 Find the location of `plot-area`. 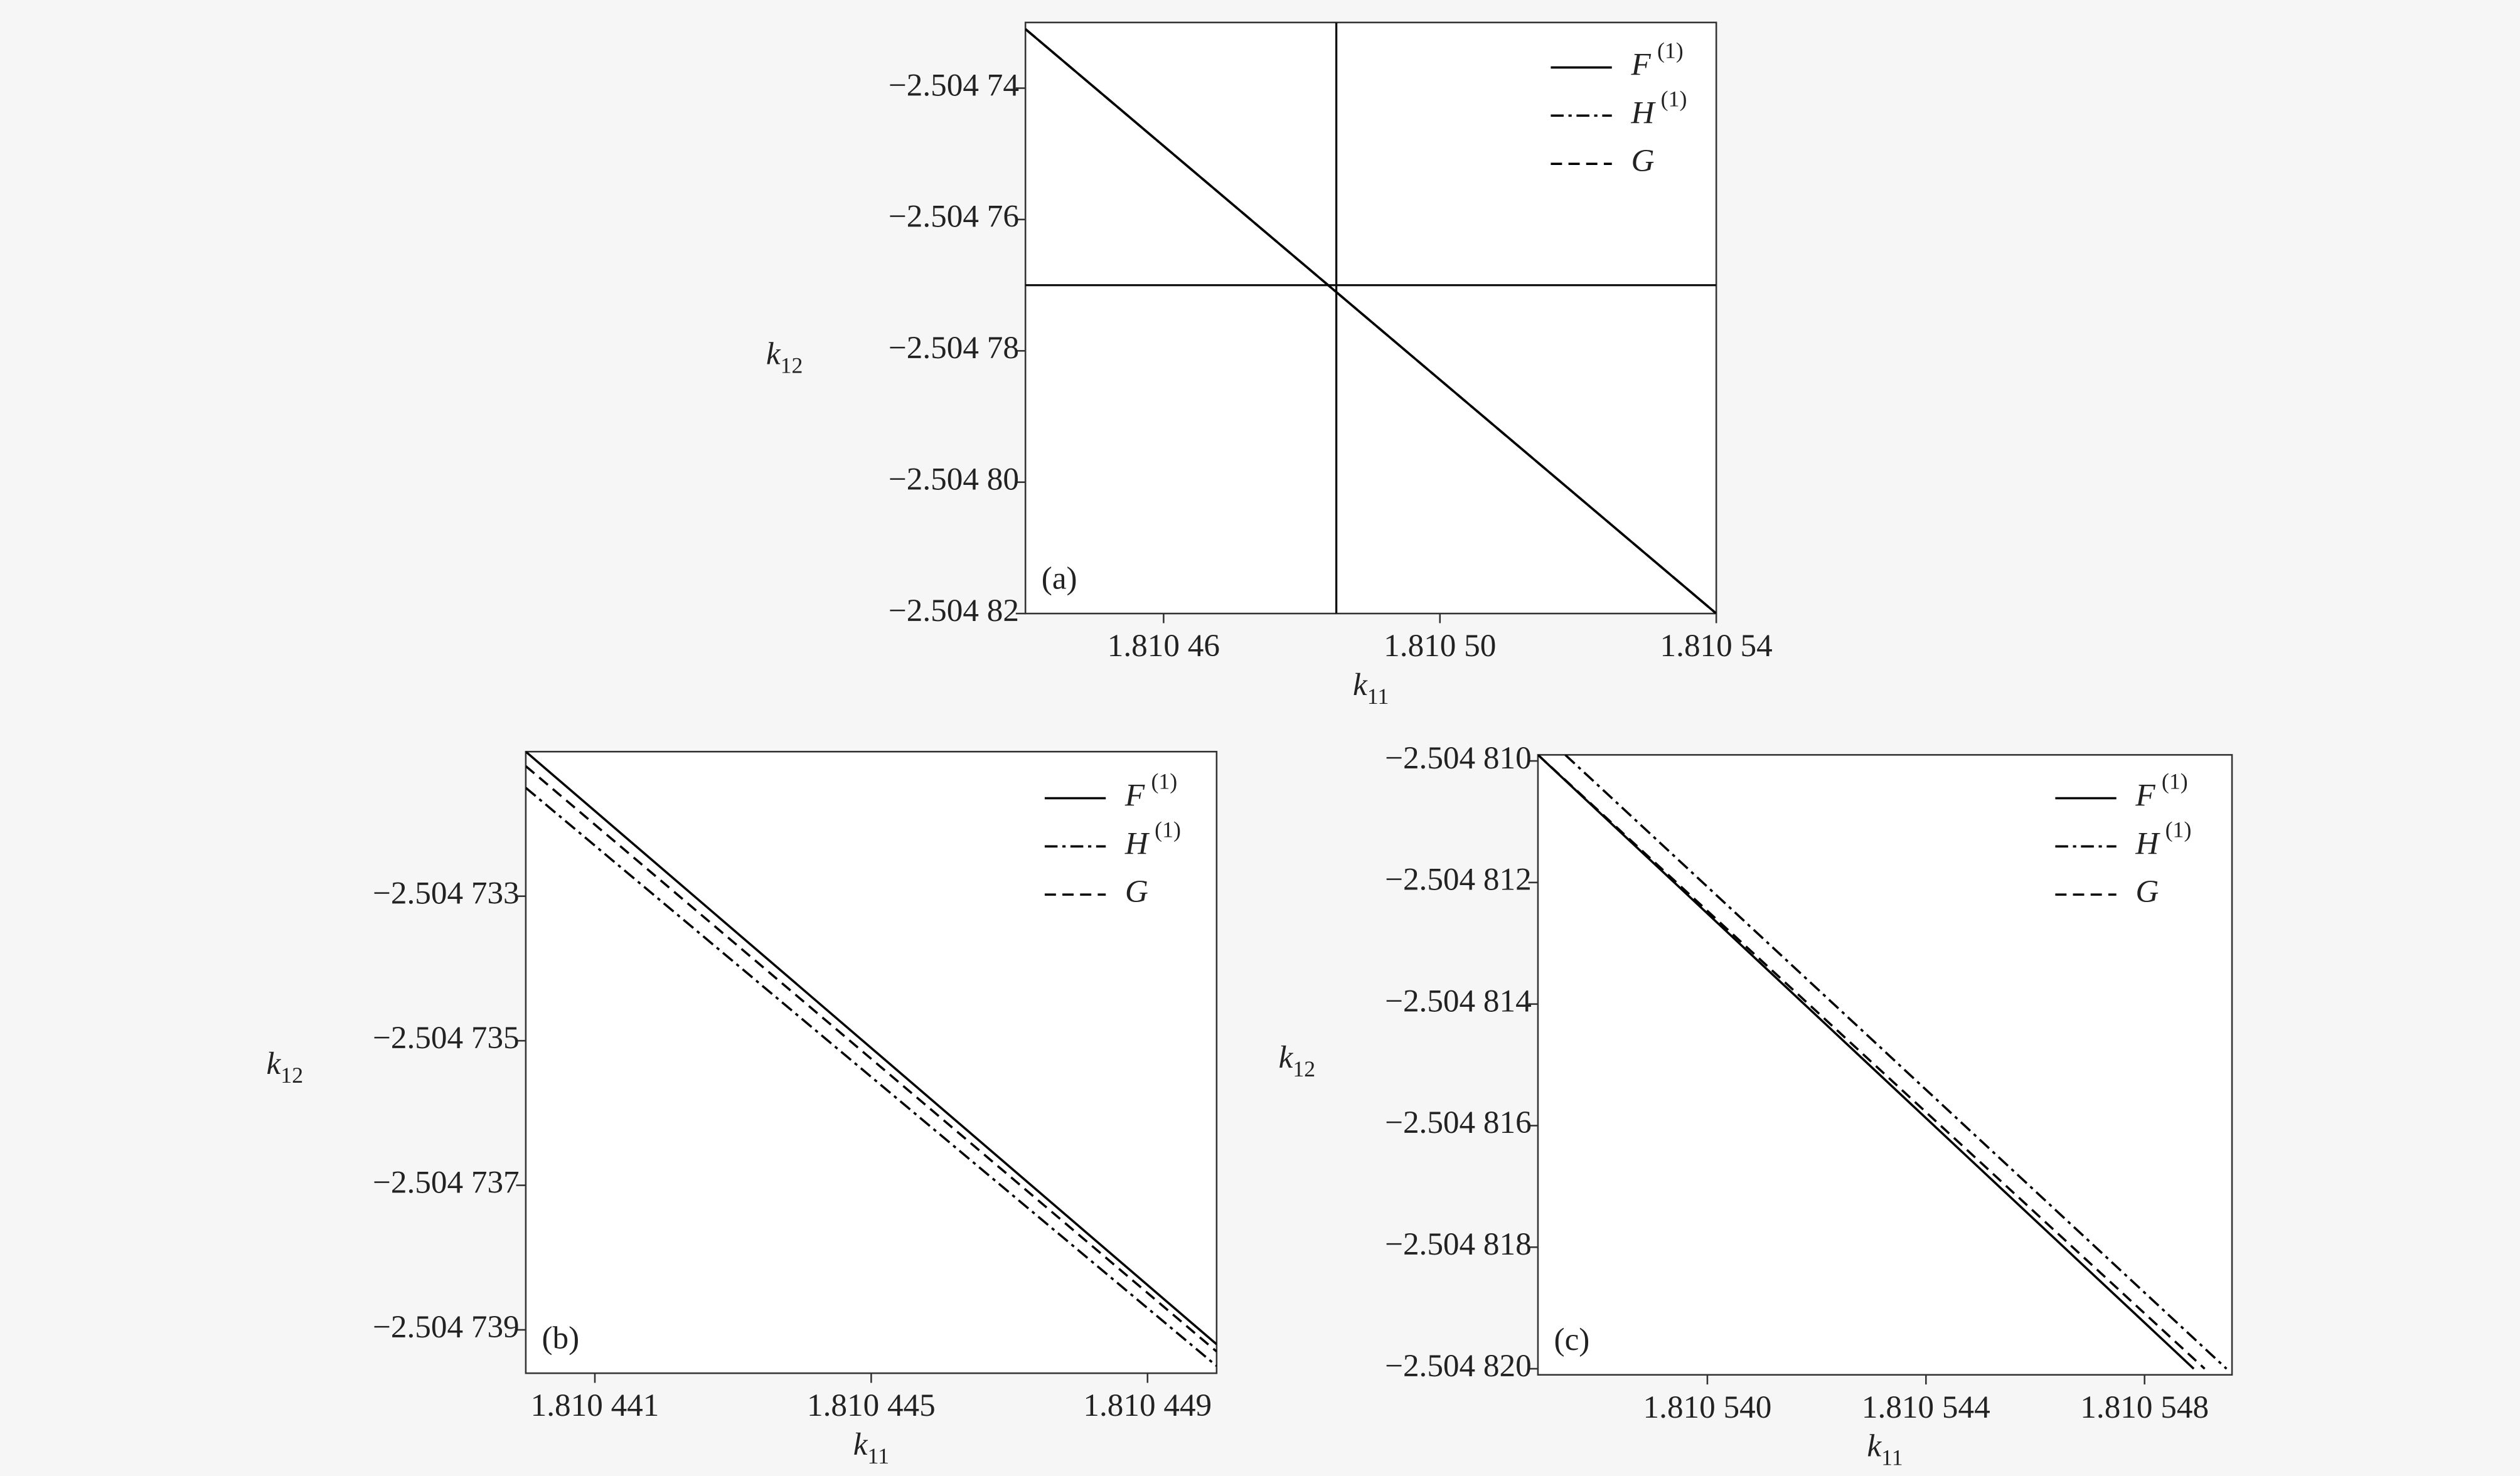

plot-area is located at coordinates (1885, 1065).